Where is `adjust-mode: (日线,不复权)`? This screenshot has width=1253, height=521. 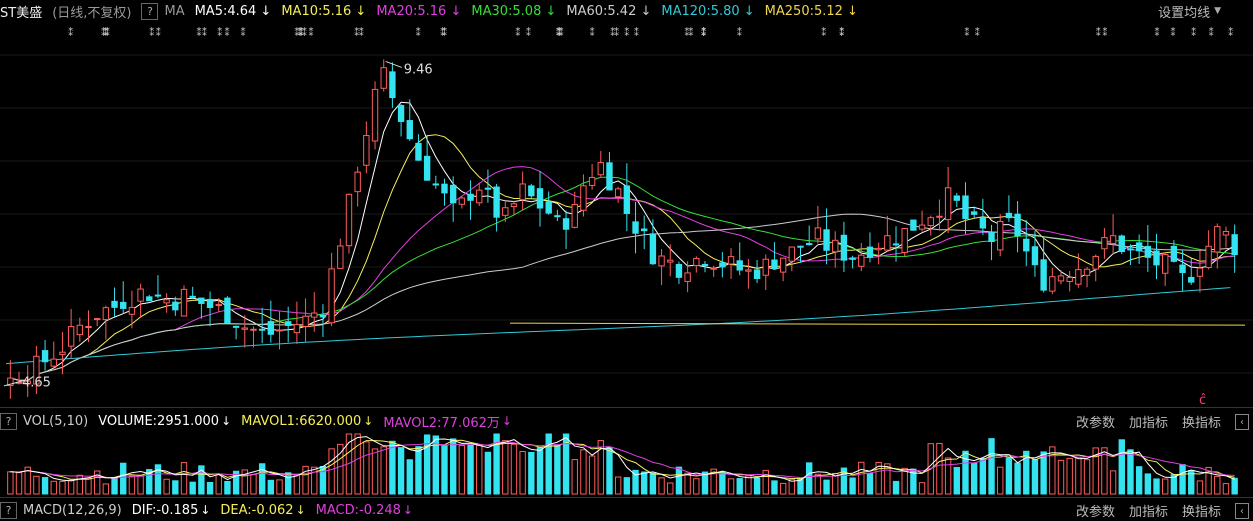
adjust-mode: (日线,不复权) is located at coordinates (92, 13).